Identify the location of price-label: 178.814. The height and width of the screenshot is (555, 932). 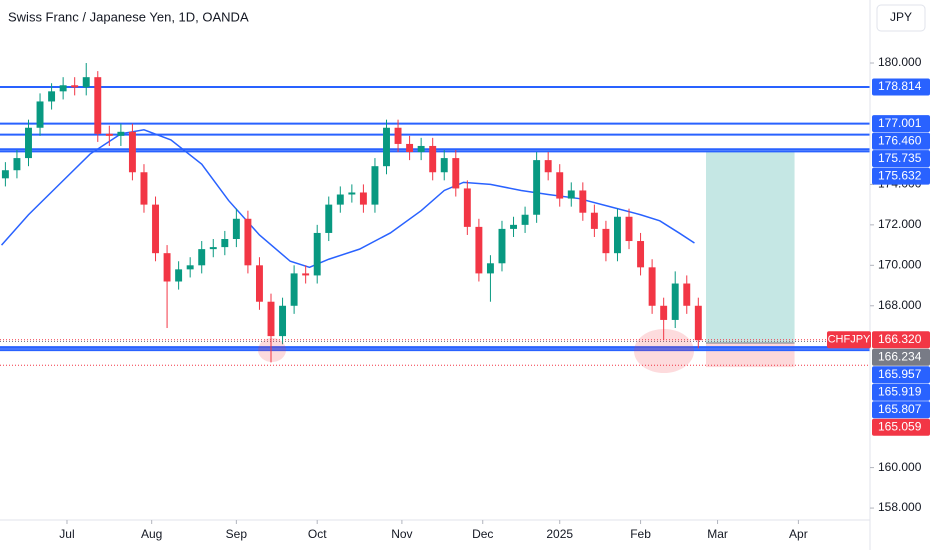
(900, 86).